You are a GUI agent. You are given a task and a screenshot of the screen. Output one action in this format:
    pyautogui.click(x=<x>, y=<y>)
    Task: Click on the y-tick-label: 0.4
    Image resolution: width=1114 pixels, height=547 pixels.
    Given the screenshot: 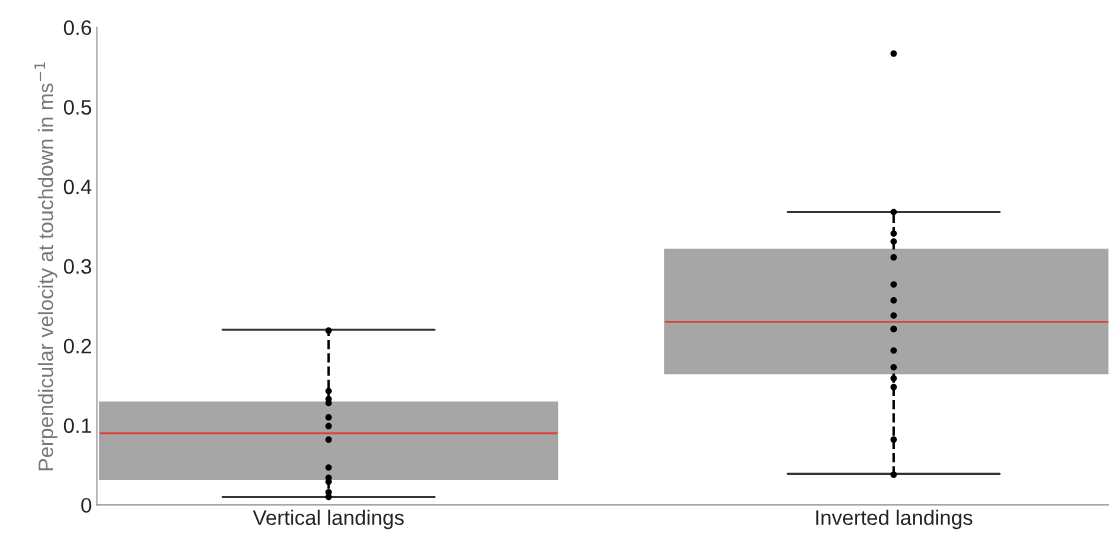 What is the action you would take?
    pyautogui.click(x=77, y=187)
    